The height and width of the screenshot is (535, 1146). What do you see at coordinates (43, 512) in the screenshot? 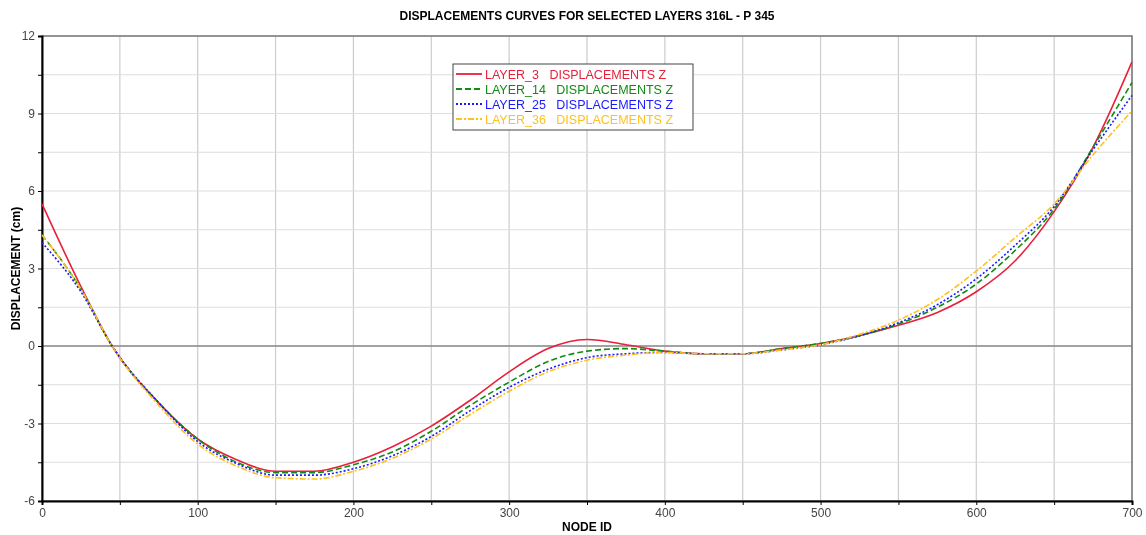
I see `x-tick-label: 0` at bounding box center [43, 512].